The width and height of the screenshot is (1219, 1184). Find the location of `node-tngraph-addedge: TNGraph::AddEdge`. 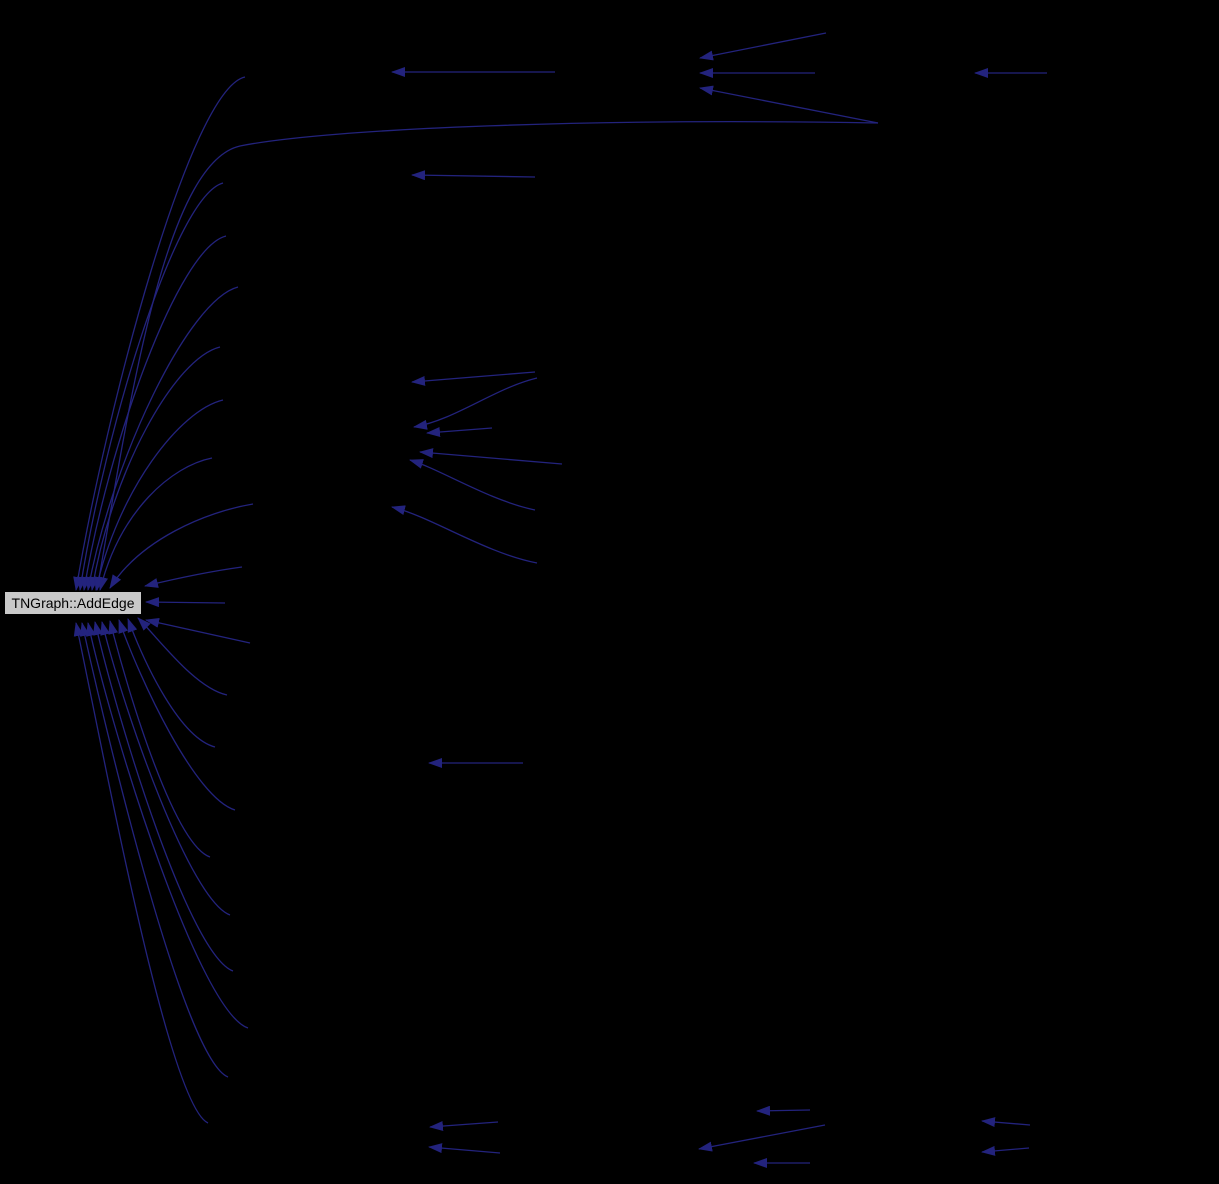

node-tngraph-addedge: TNGraph::AddEdge is located at coordinates (73, 603).